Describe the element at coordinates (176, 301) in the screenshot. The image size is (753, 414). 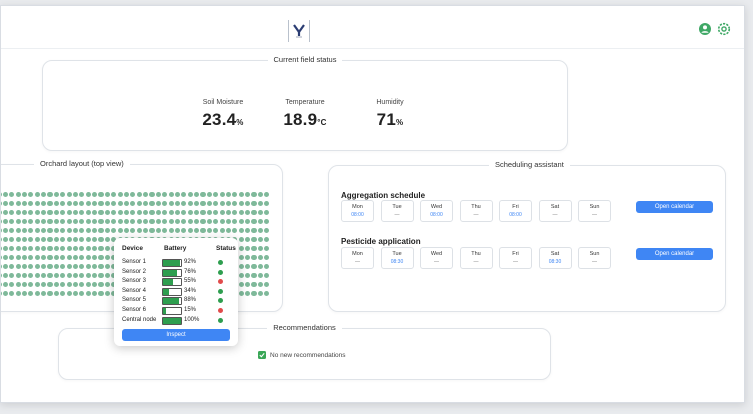
I see `device-row: Sensor 5 88%` at that location.